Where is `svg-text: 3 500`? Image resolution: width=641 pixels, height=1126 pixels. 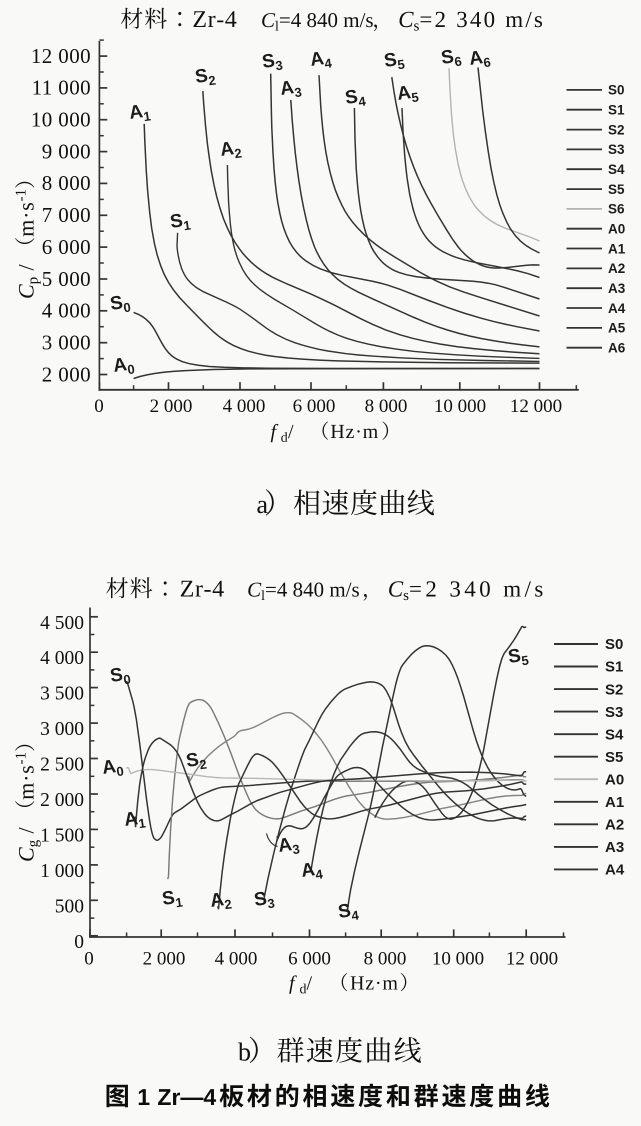
svg-text: 3 500 is located at coordinates (62, 694).